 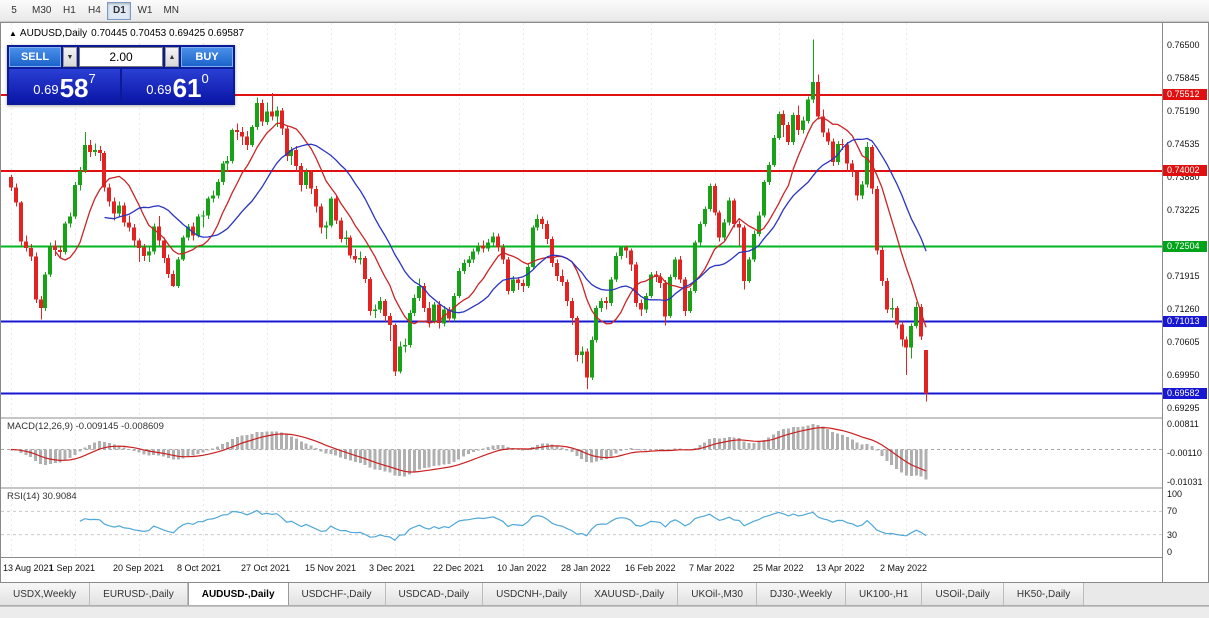 What do you see at coordinates (337, 594) in the screenshot?
I see `chart-tab-usdchf: USDCHF-,Daily` at bounding box center [337, 594].